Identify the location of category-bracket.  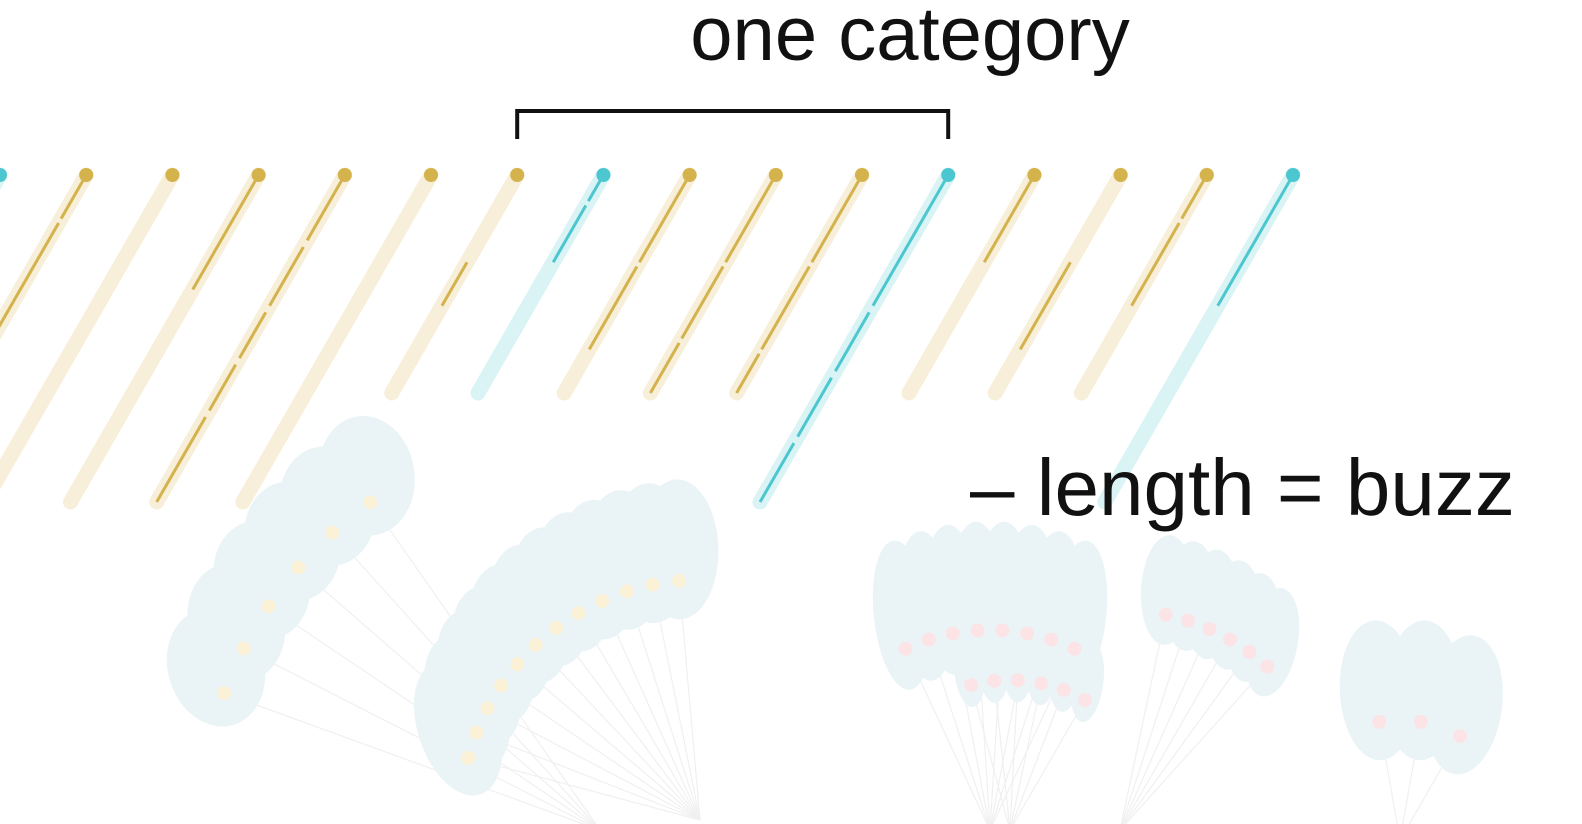
(733, 124).